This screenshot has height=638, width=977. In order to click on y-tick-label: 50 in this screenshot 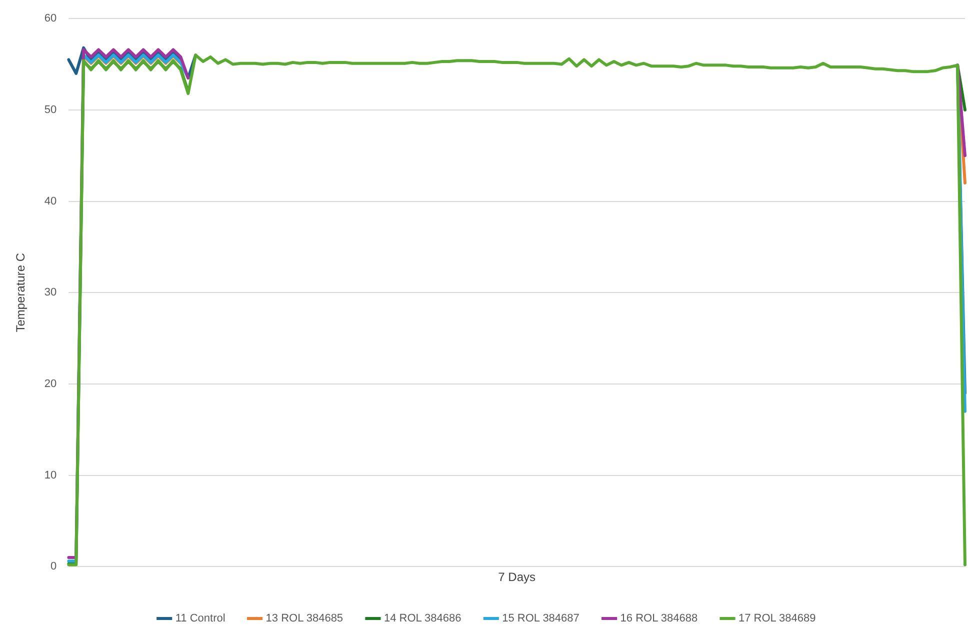, I will do `click(50, 110)`.